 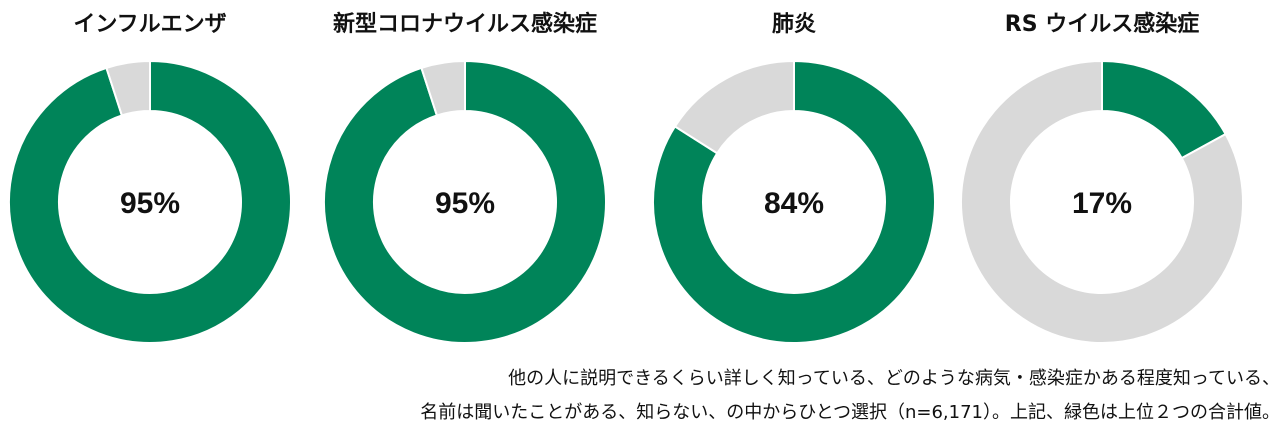 I want to click on chart-title: インフルエンザ, so click(x=150, y=24).